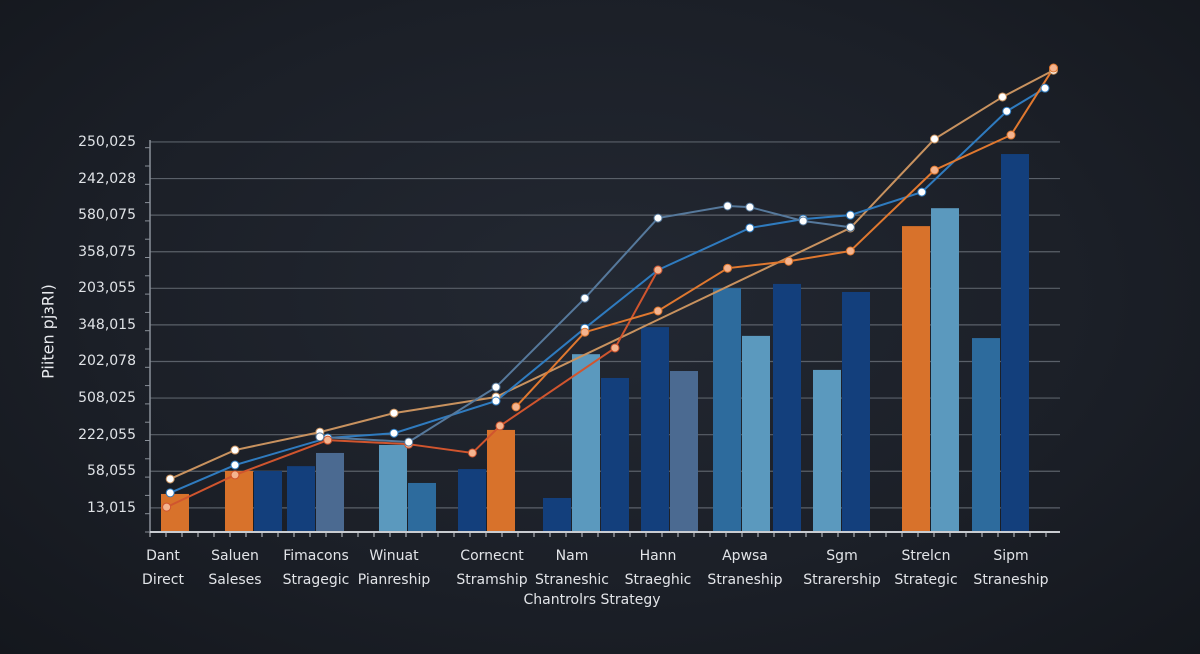 The width and height of the screenshot is (1200, 654). I want to click on x-tick-label-line: Fimacons, so click(316, 556).